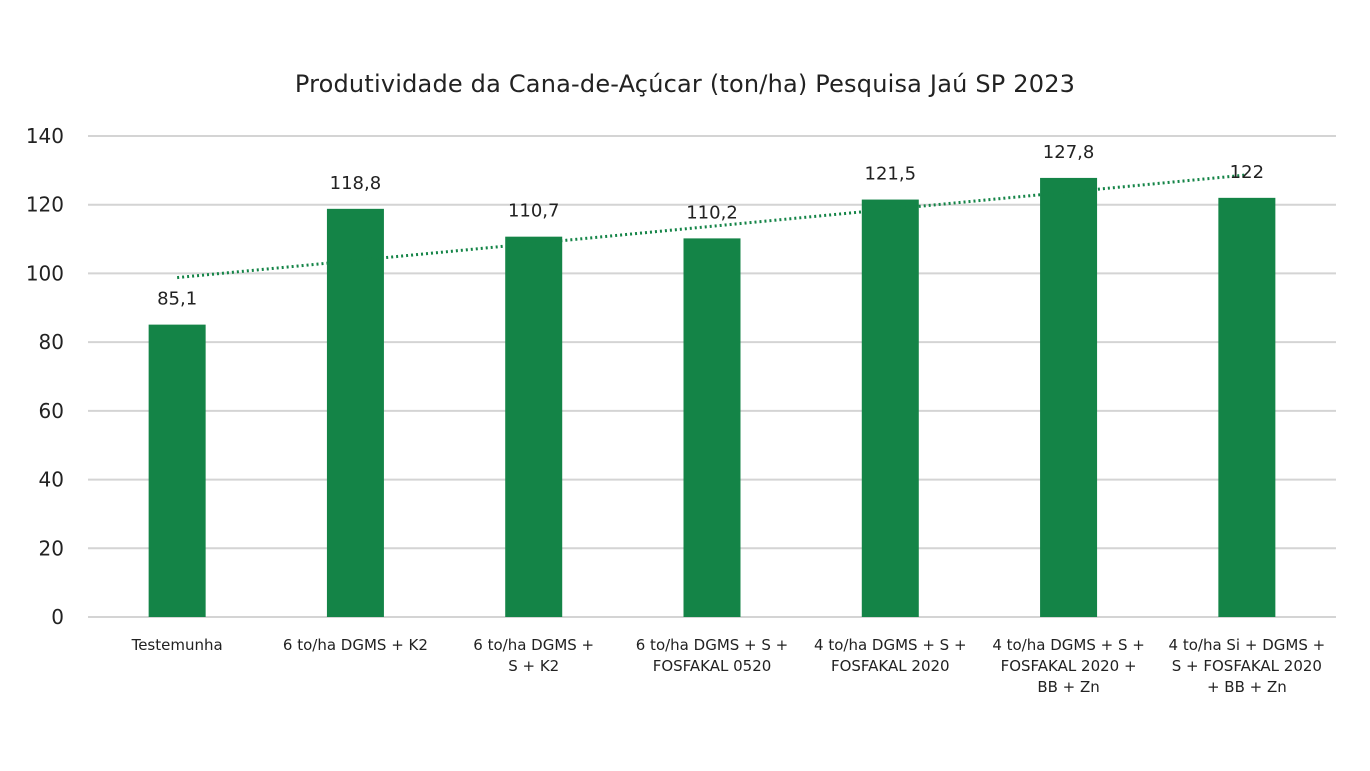 The width and height of the screenshot is (1370, 771). Describe the element at coordinates (533, 666) in the screenshot. I see `x-tick-label: S + K2` at that location.